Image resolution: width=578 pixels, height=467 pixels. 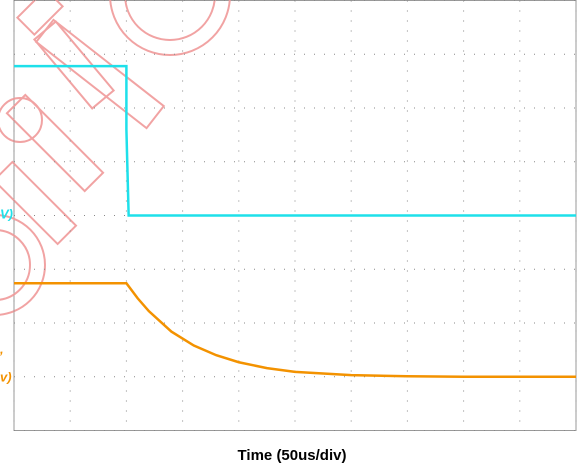 What do you see at coordinates (6, 376) in the screenshot?
I see `channel-label: v)` at bounding box center [6, 376].